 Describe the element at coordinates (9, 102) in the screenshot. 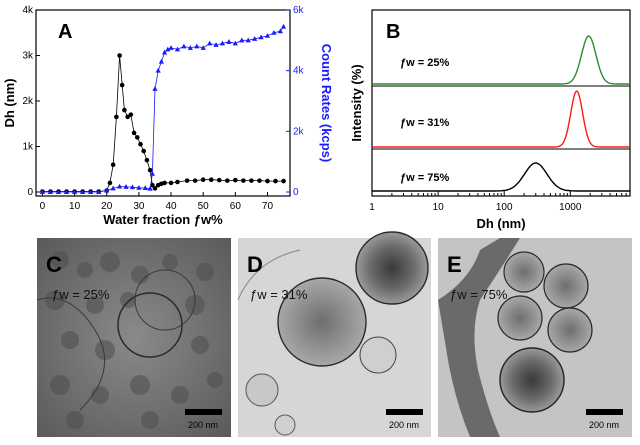

I see `panel-a-ylabel-left: Dh (nm)` at that location.